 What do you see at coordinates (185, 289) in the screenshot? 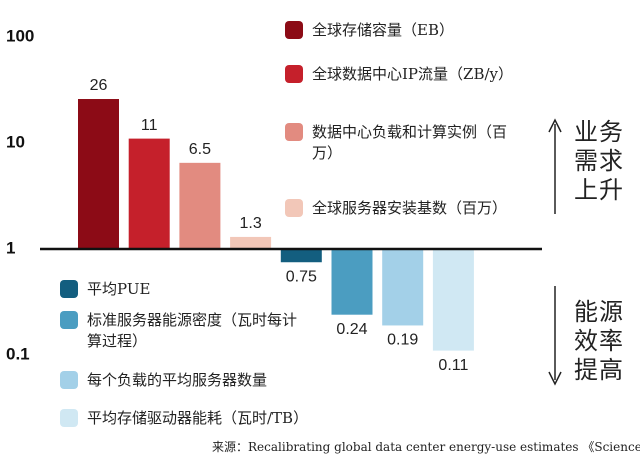
I see `legend-item: 平均PUE` at bounding box center [185, 289].